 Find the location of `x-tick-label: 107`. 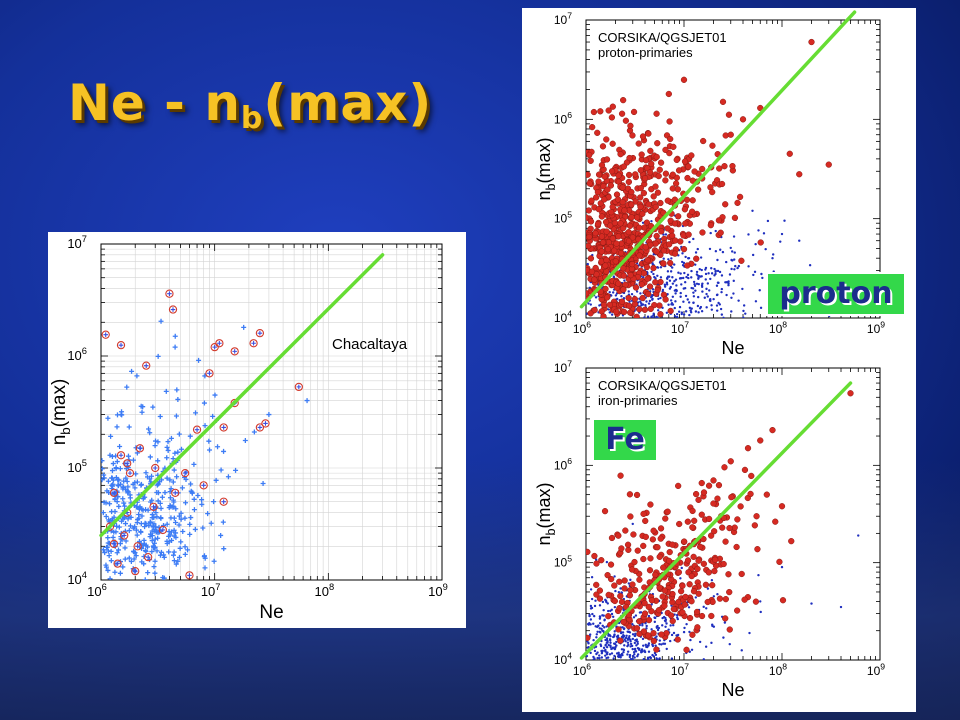

x-tick-label: 107 is located at coordinates (680, 328).